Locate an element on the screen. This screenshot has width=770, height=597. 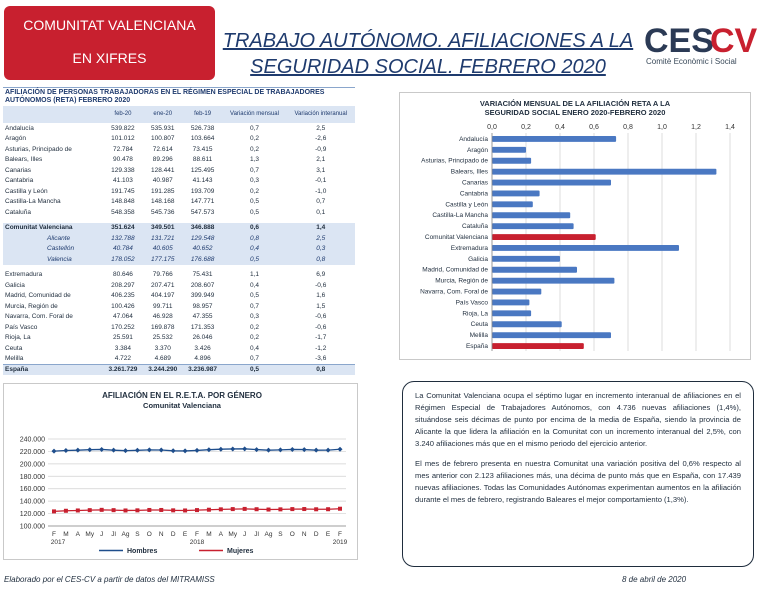
row-value: 0,3 is located at coordinates (254, 181).